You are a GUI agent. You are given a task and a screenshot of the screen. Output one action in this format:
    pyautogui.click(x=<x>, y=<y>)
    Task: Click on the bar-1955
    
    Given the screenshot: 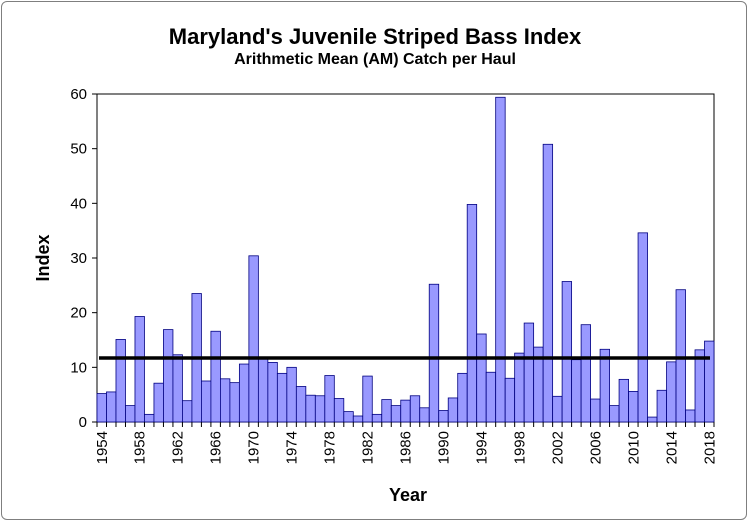 What is the action you would take?
    pyautogui.click(x=111, y=407)
    